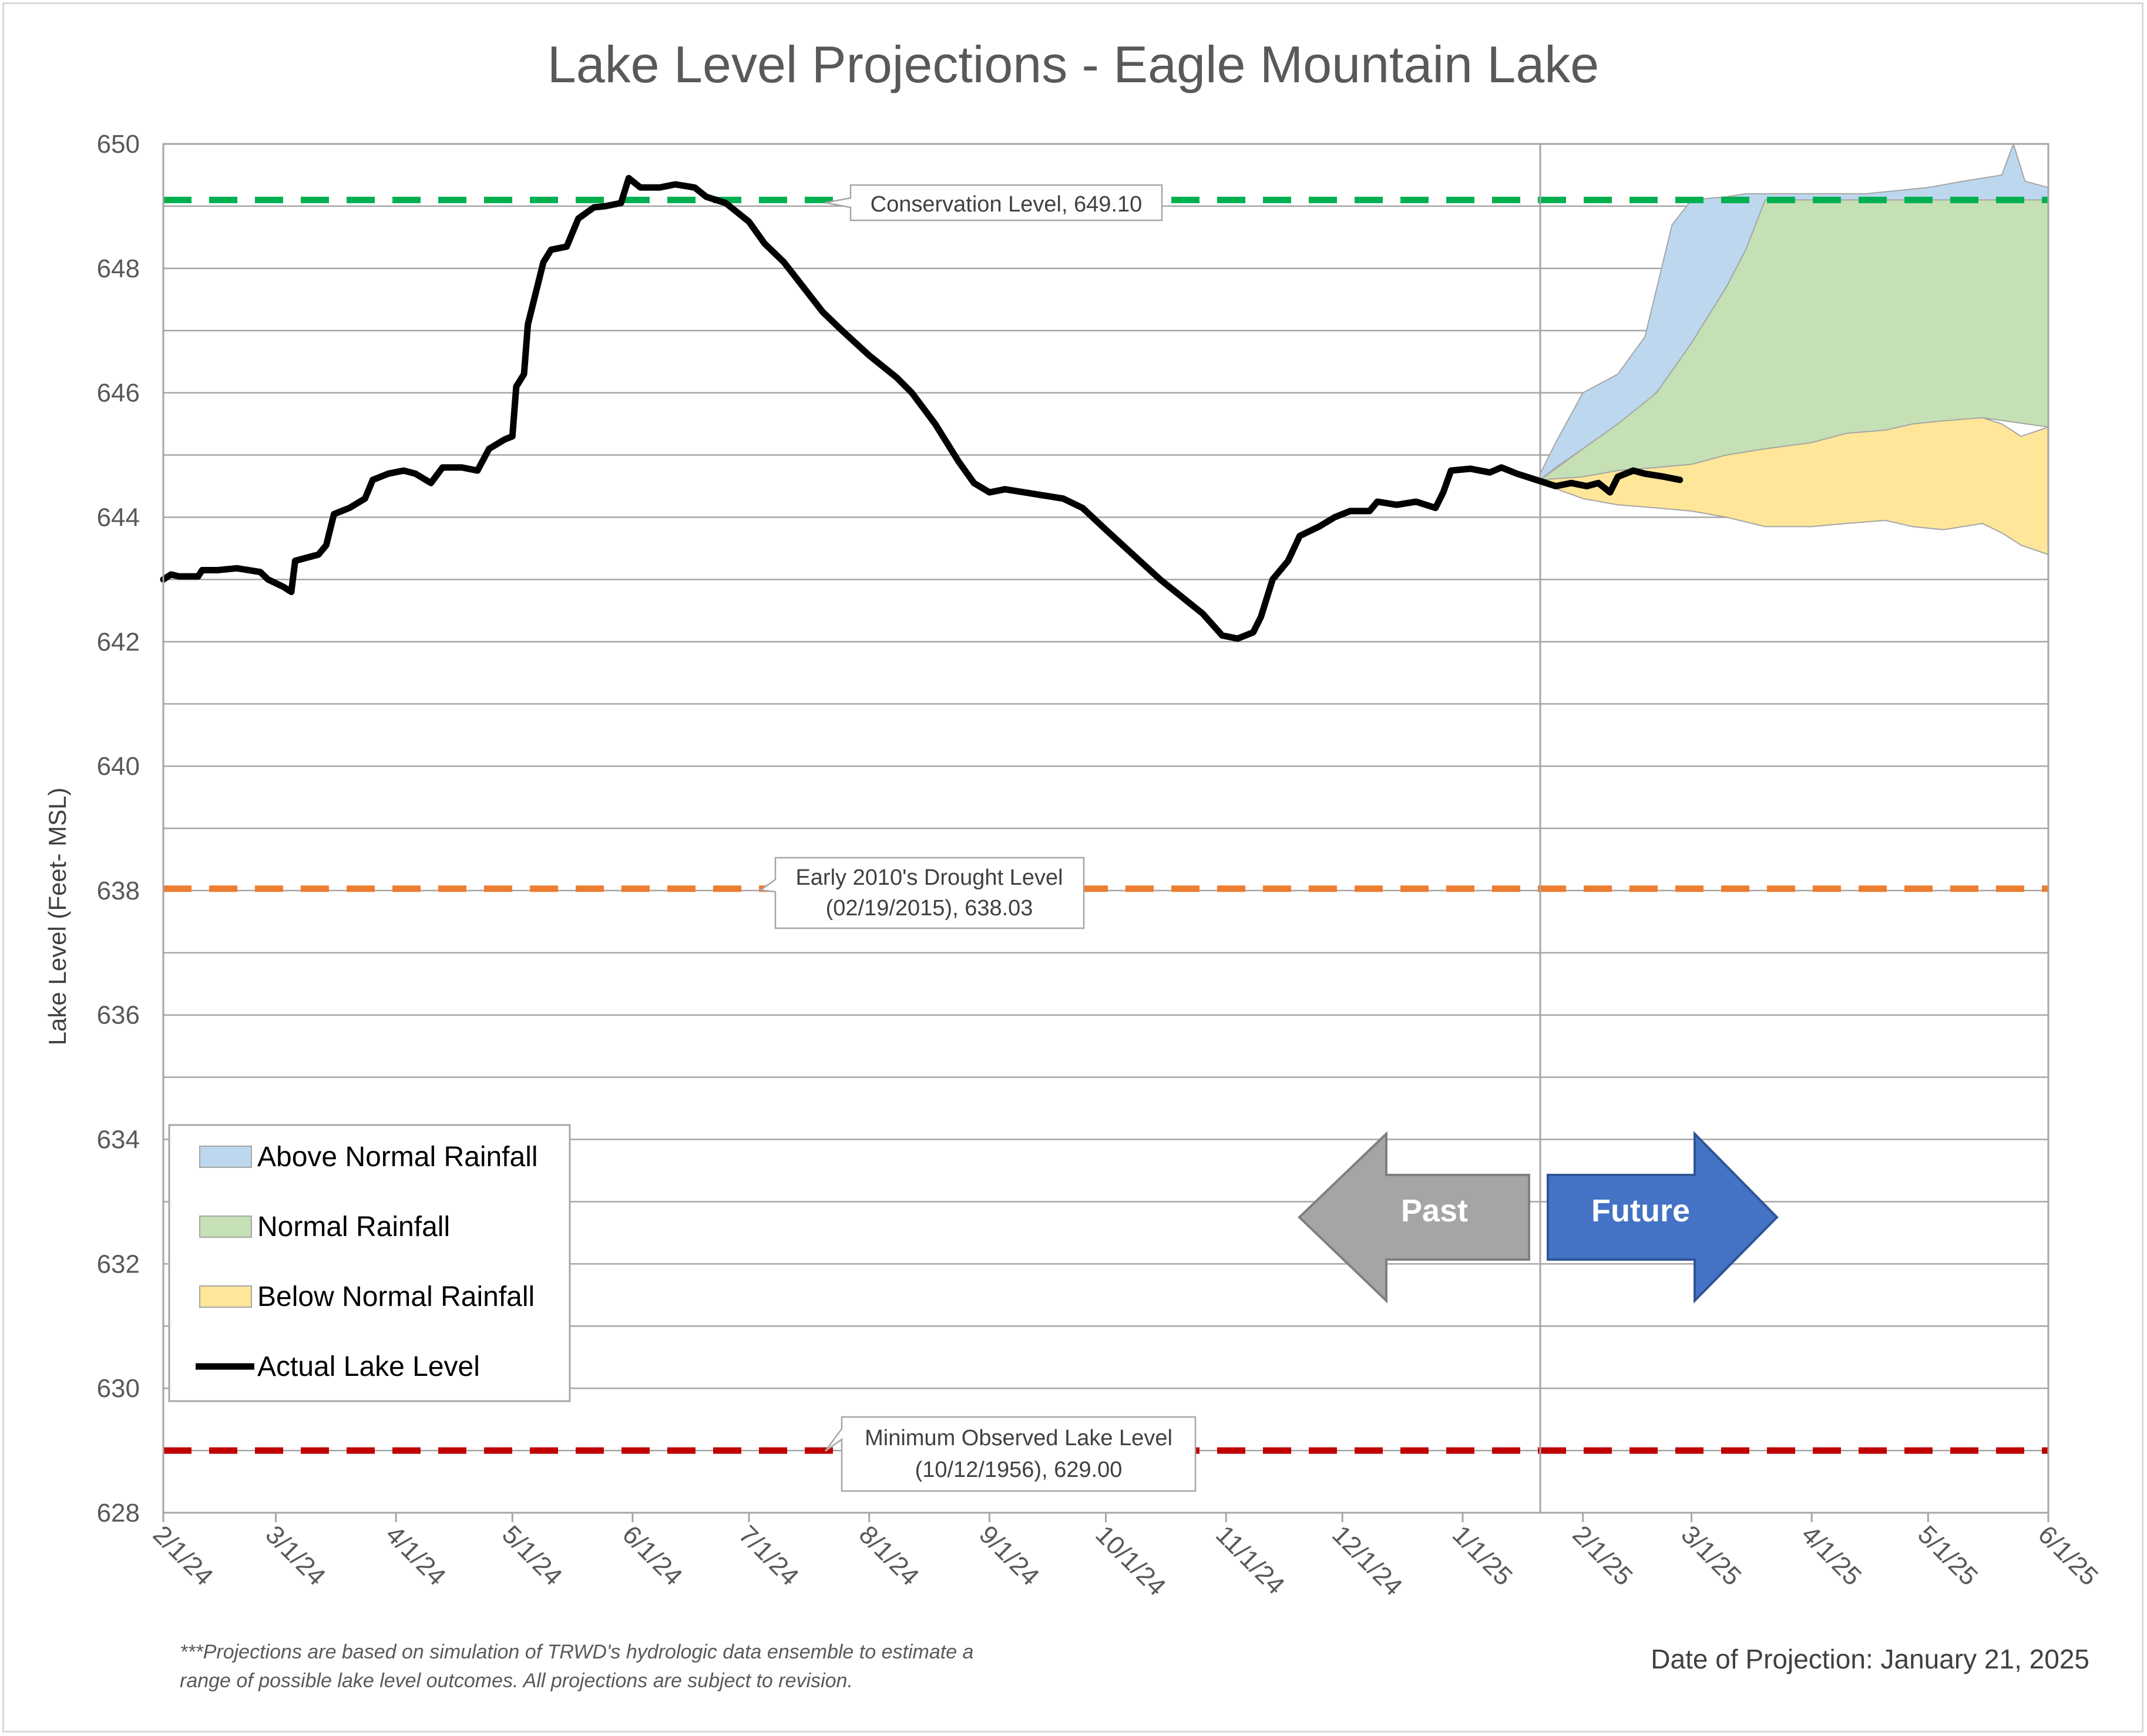 This screenshot has height=1736, width=2147. What do you see at coordinates (353, 1227) in the screenshot?
I see `legend-label-normal: Normal Rainfall` at bounding box center [353, 1227].